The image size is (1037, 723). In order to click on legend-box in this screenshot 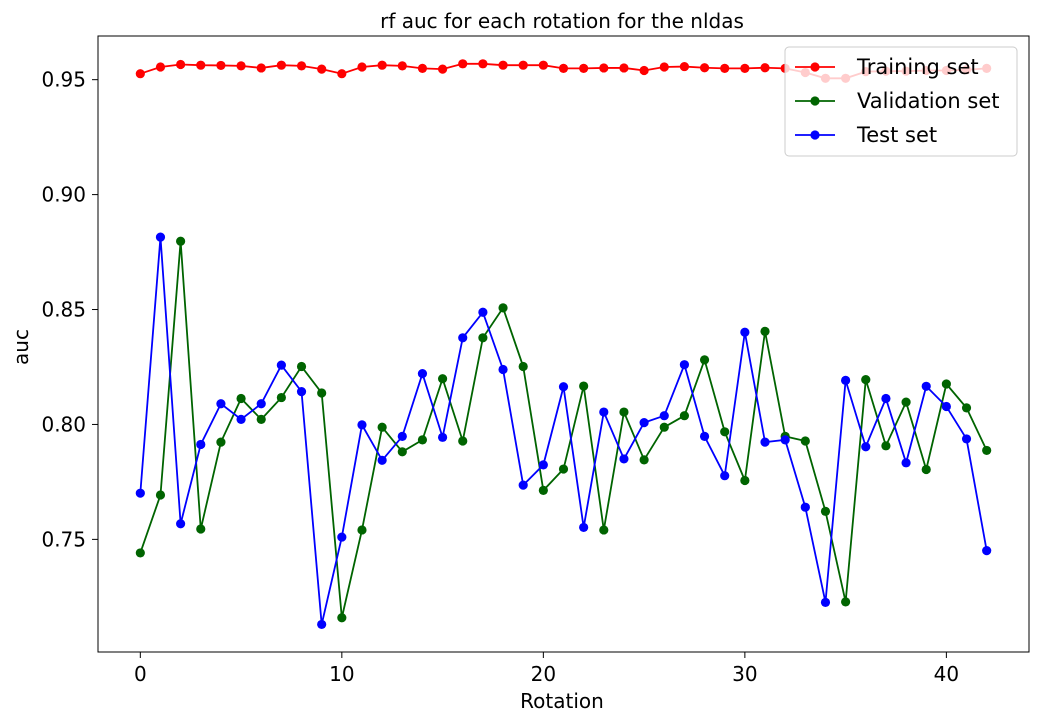, I will do `click(901, 101)`.